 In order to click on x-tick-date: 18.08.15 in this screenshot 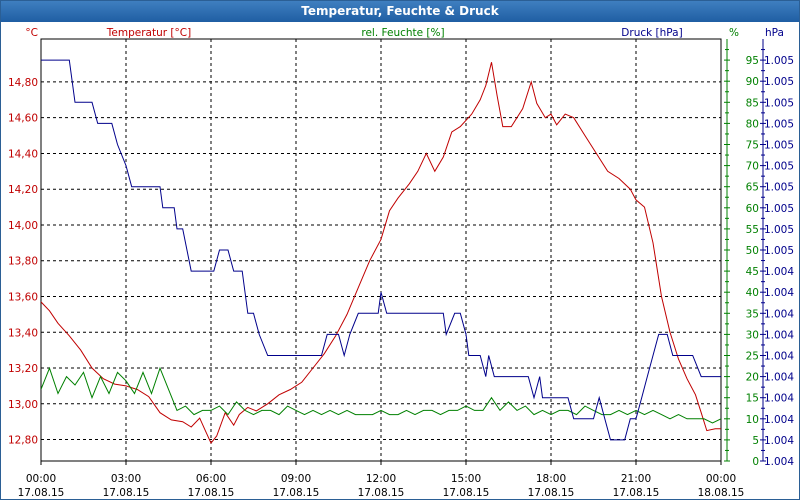, I will do `click(721, 493)`.